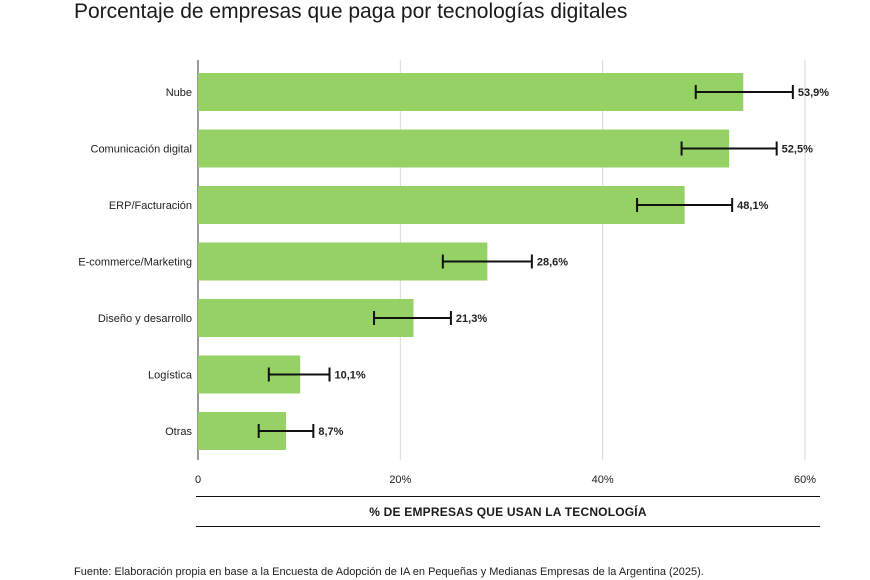 This screenshot has height=580, width=870. I want to click on x-tick-label: 20%, so click(400, 480).